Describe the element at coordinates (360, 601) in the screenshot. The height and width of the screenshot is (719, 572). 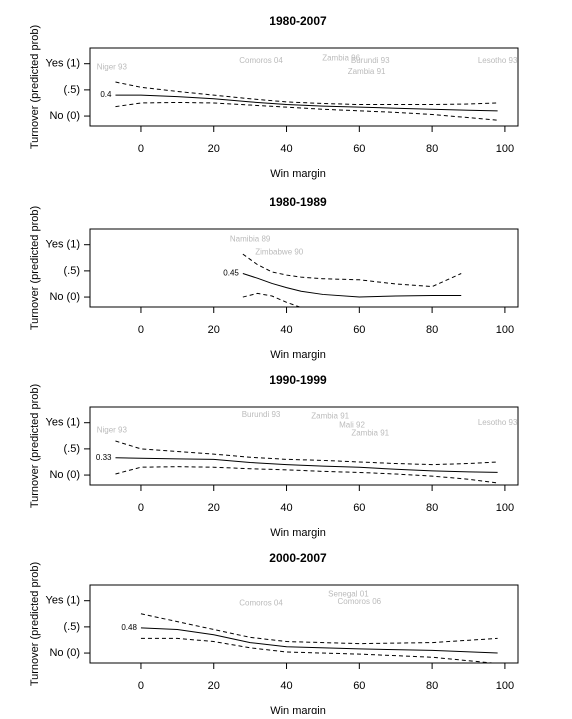
I see `point-label: Comoros 06` at that location.